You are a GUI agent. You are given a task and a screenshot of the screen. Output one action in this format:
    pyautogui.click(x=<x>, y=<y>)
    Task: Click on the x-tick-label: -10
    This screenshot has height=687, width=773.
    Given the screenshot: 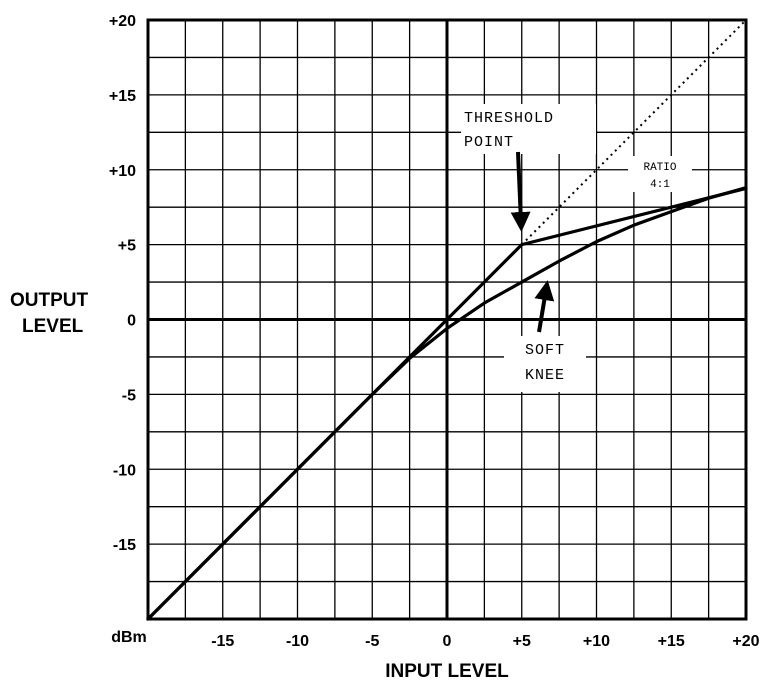 What is the action you would take?
    pyautogui.click(x=297, y=641)
    